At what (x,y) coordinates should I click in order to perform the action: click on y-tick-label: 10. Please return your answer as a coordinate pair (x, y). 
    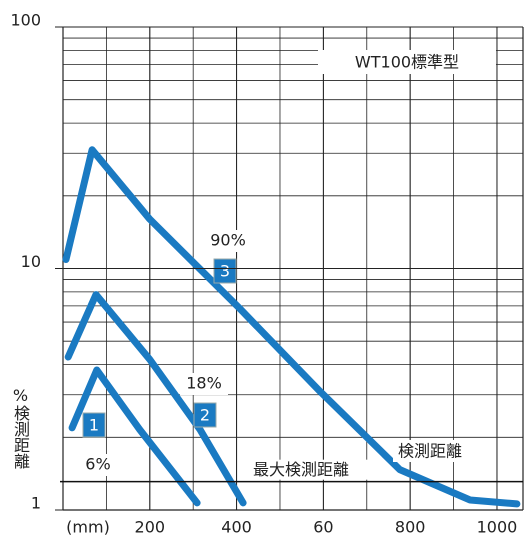
    Looking at the image, I should click on (31, 261).